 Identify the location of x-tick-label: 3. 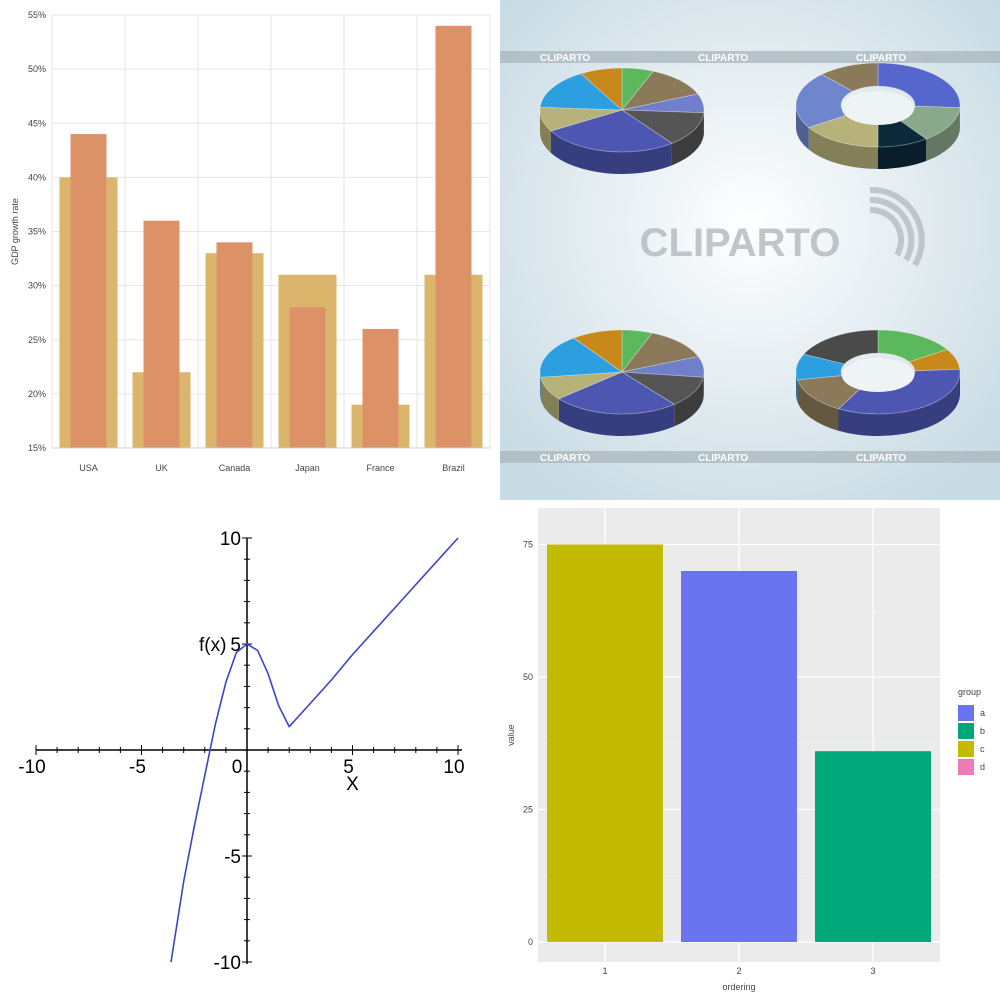
(872, 971).